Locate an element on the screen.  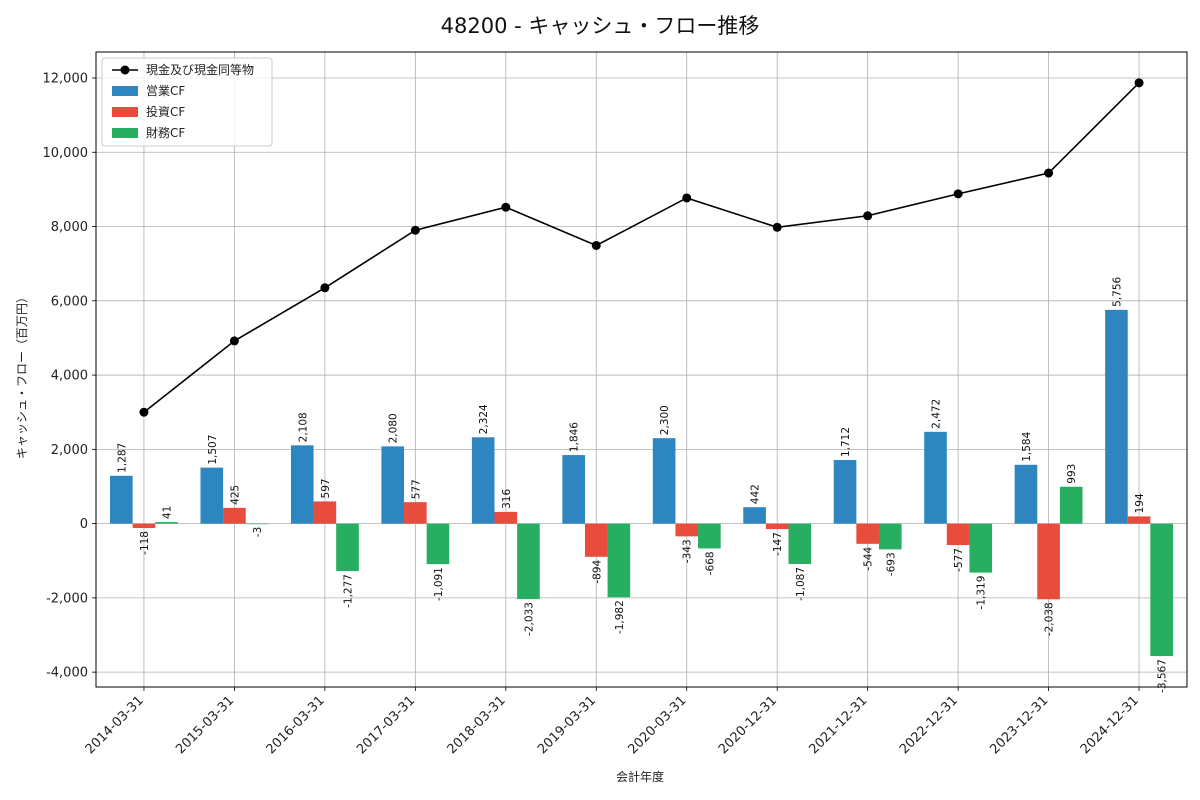
y-tick-label: 10,000 is located at coordinates (66, 153).